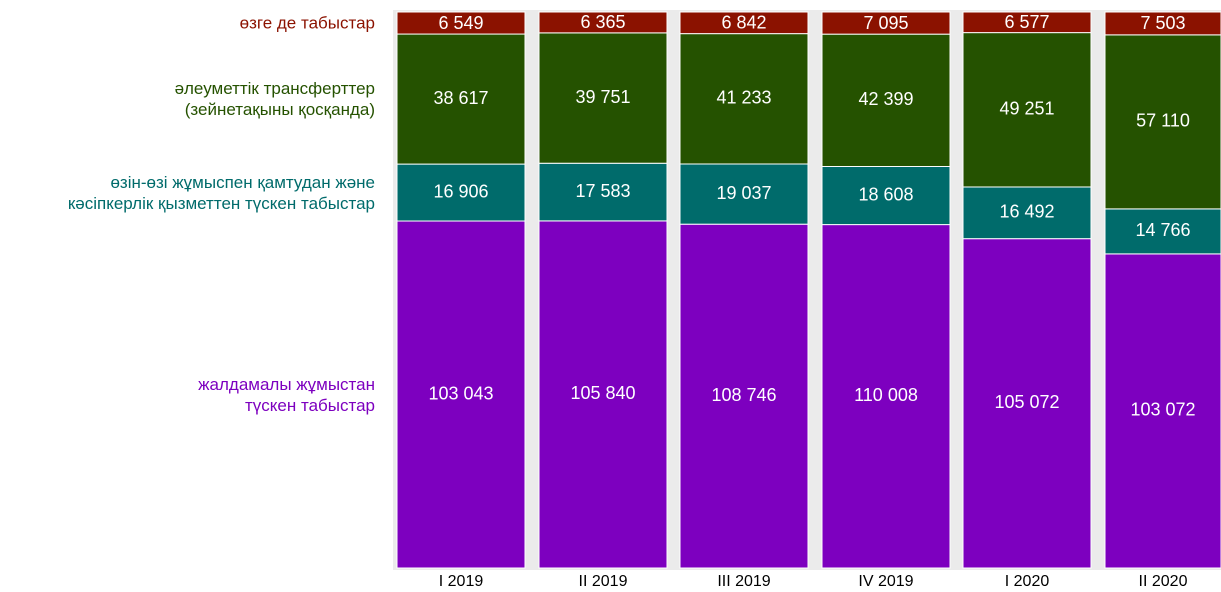 Image resolution: width=1221 pixels, height=592 pixels. I want to click on value-label: 19 037, so click(743, 193).